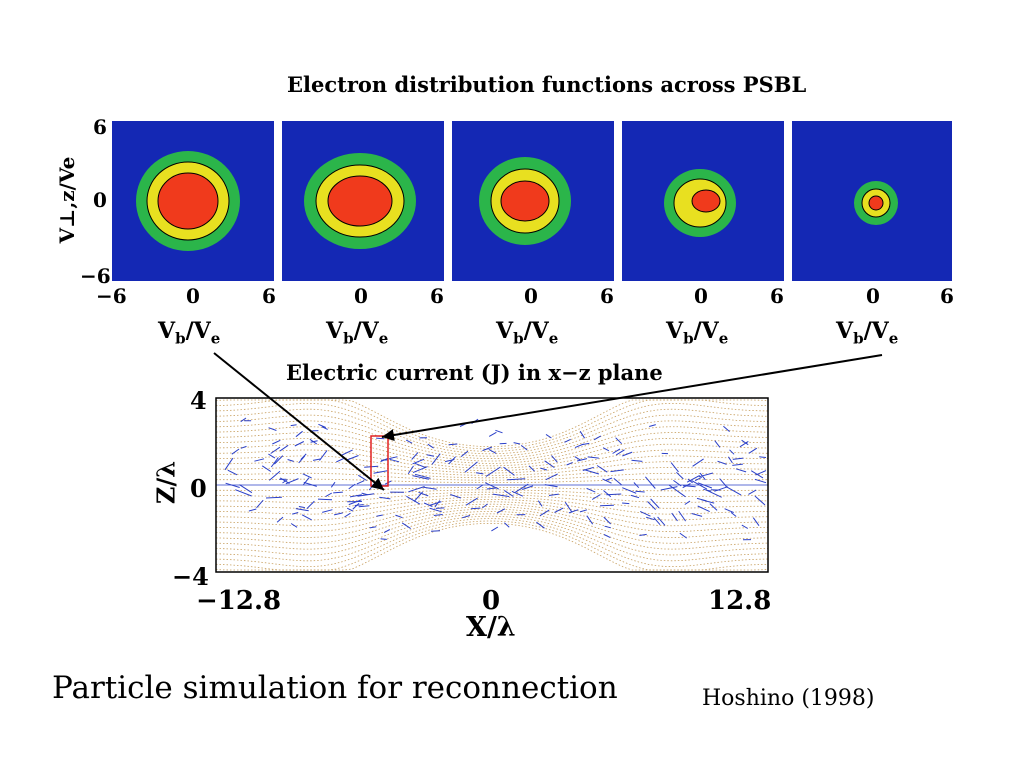 This screenshot has width=1024, height=768. I want to click on p5-x-tick-right: 6, so click(947, 296).